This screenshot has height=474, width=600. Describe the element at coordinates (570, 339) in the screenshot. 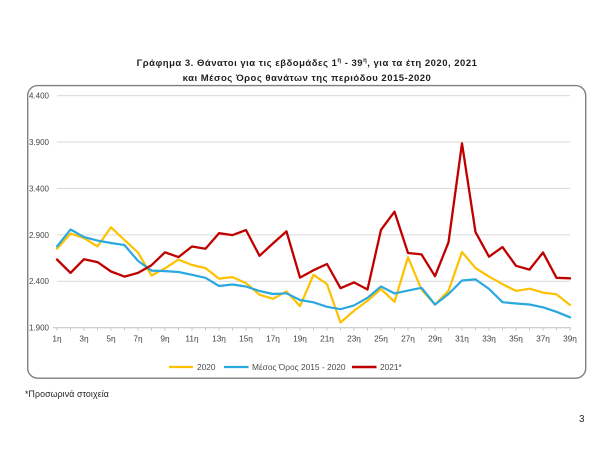

I see `svg-text: 39η` at that location.